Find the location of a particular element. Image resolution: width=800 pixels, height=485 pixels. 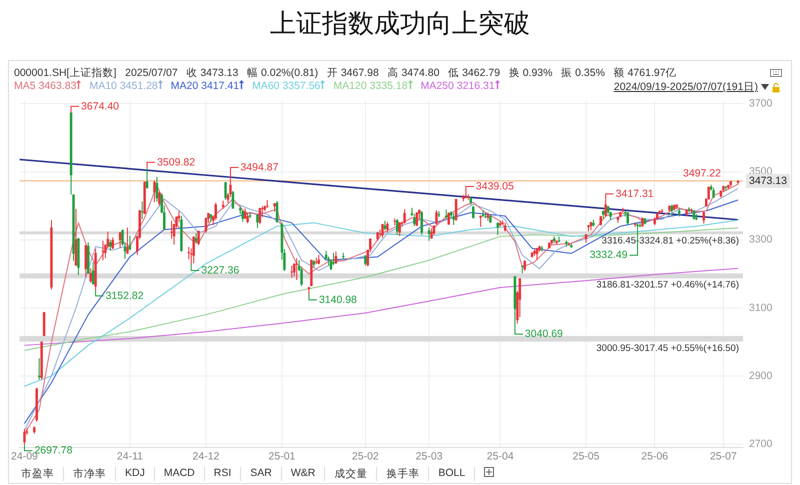

y-tick-label: 2700 is located at coordinates (761, 444).